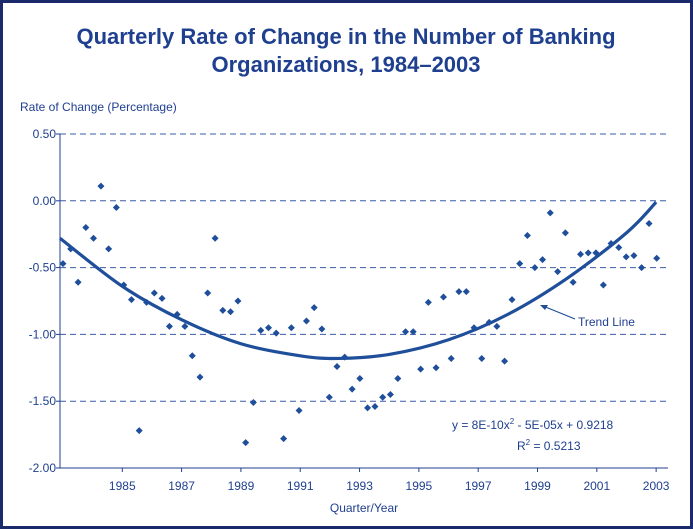 The height and width of the screenshot is (529, 693). What do you see at coordinates (563, 425) in the screenshot?
I see `equation-part: - 5E-05x + 0.9218` at bounding box center [563, 425].